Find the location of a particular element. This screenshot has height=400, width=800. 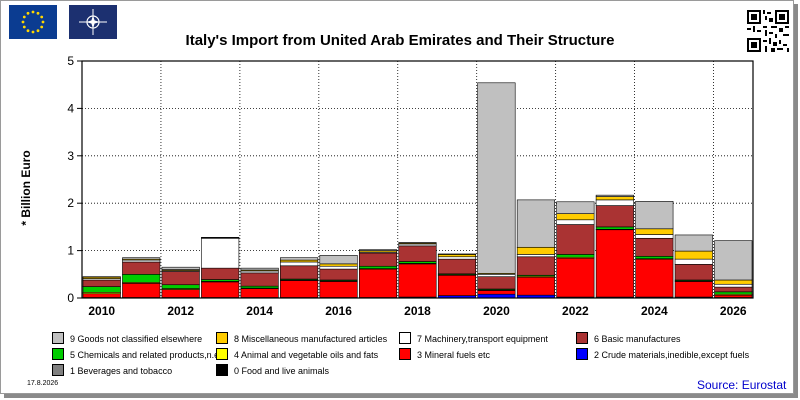

legend-item: 8 Miscellaneous manufactured articles is located at coordinates (301, 338).